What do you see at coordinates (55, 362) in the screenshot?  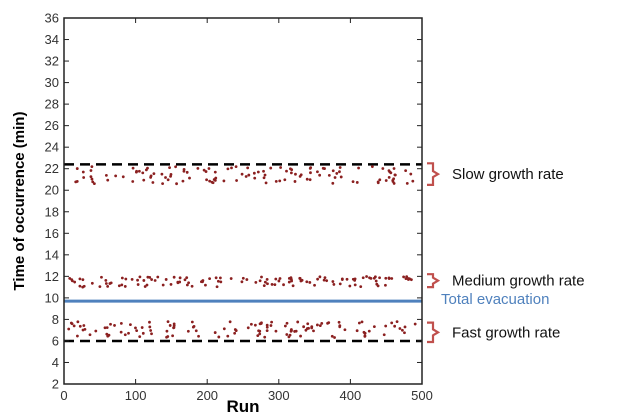 I see `y-tick-label: 4` at bounding box center [55, 362].